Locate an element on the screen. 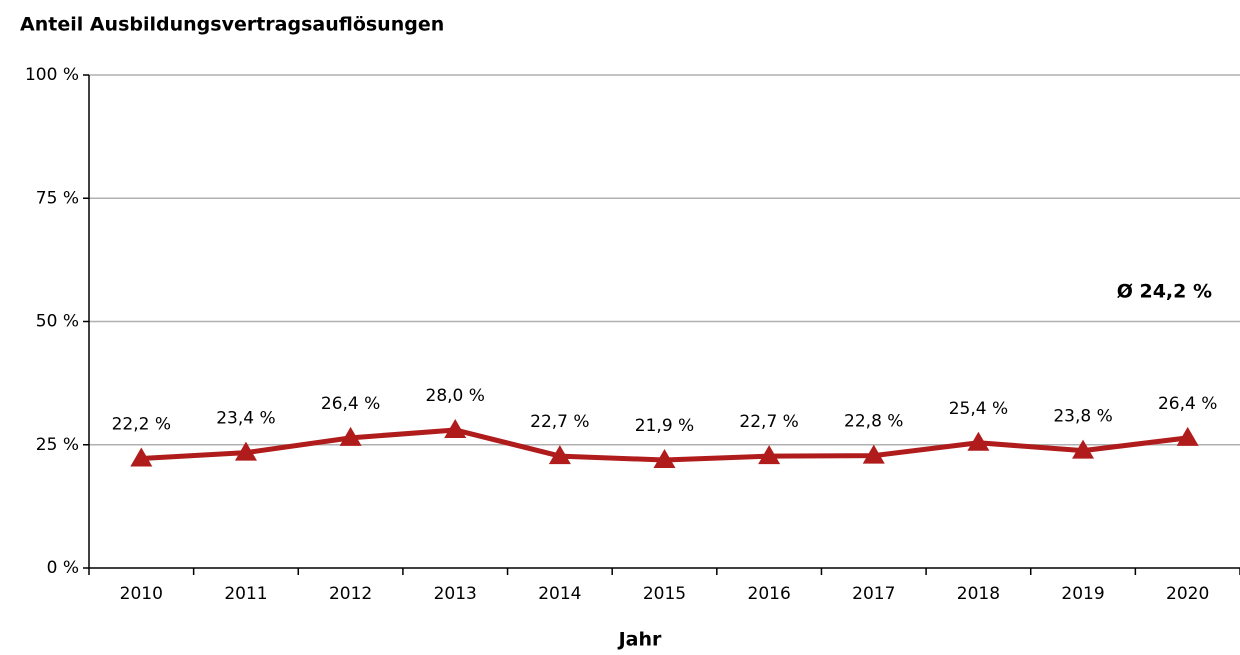 The image size is (1240, 655). value-label: 28,0 % is located at coordinates (455, 396).